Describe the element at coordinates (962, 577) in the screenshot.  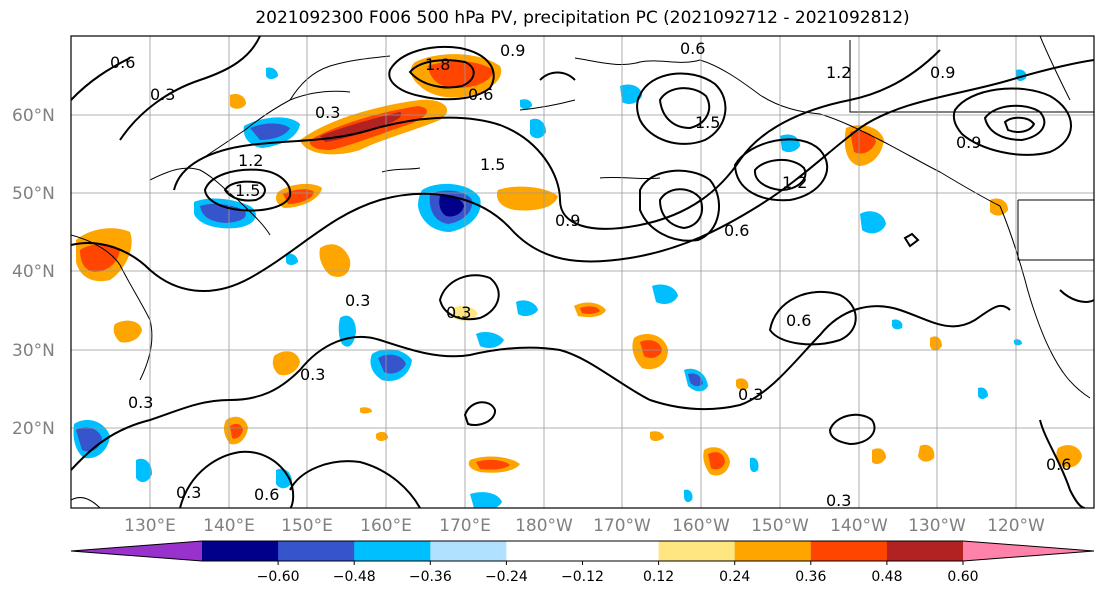
I see `colorbar-tick-label: 0.60` at that location.